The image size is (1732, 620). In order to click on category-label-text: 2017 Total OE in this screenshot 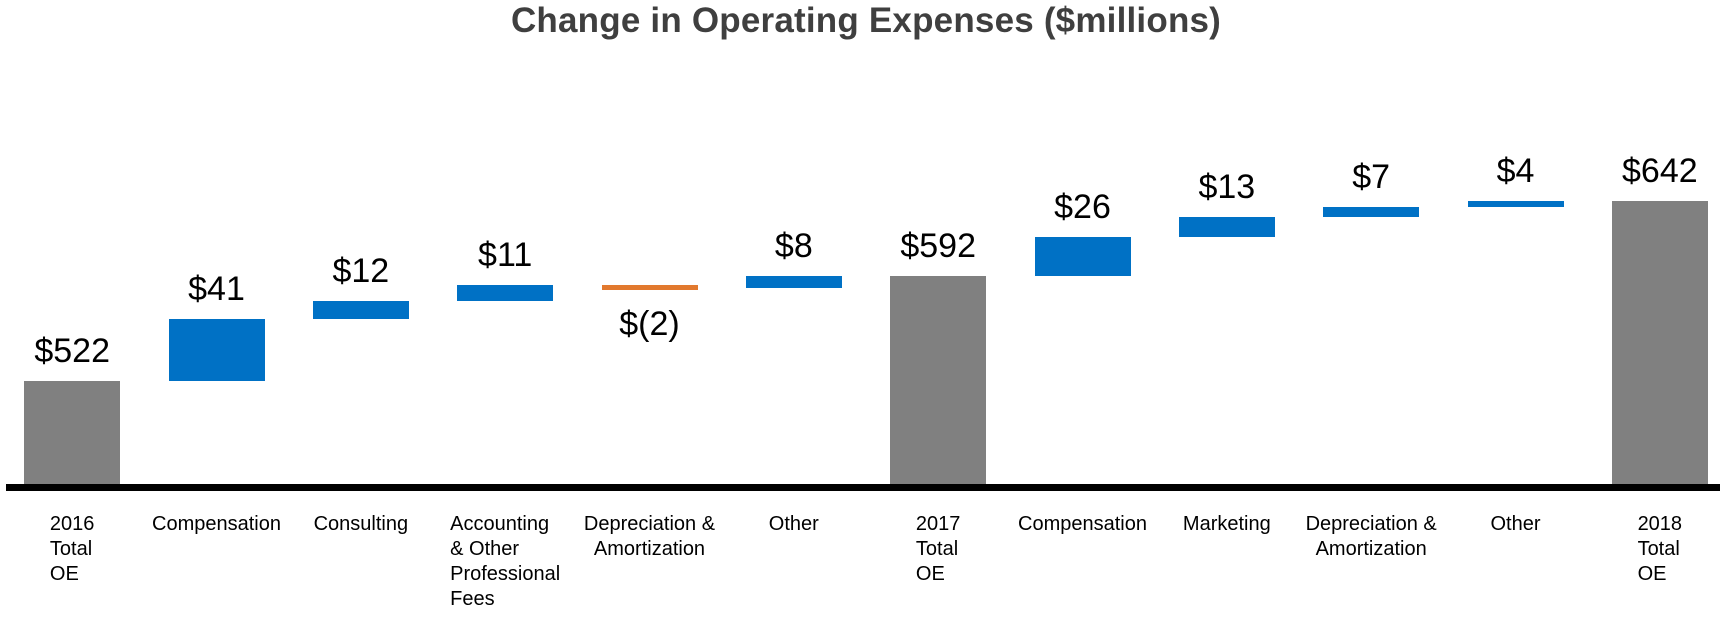, I will do `click(938, 549)`.